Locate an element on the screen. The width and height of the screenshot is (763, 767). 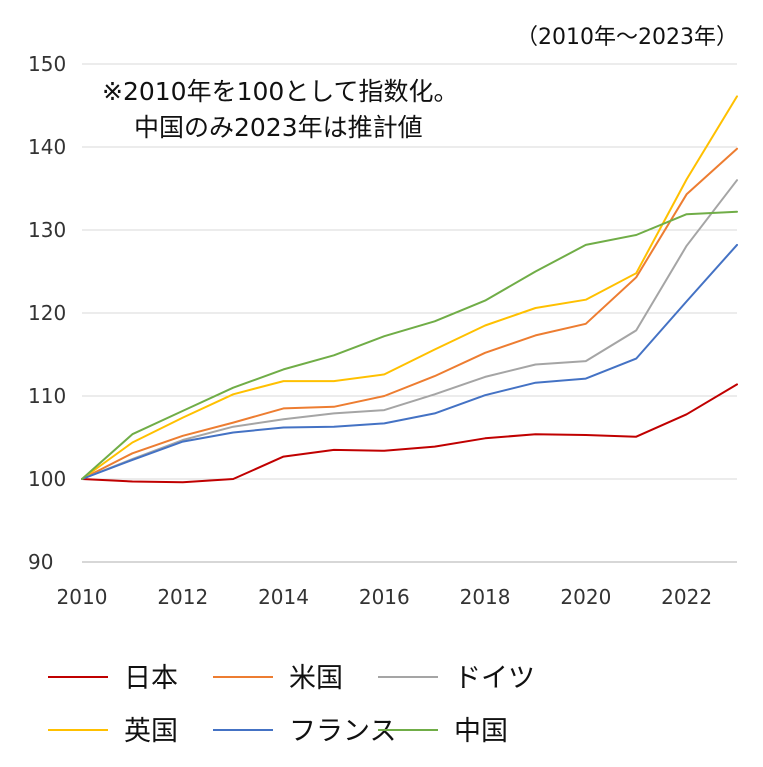
legend-label: 中国 is located at coordinates (481, 731).